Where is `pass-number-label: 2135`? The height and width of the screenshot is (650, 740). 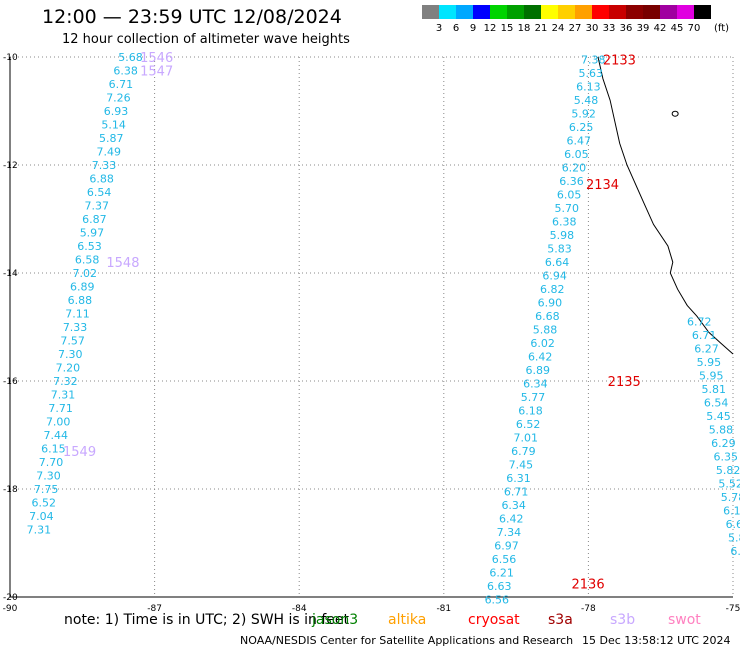
pass-number-label: 2135 is located at coordinates (624, 382).